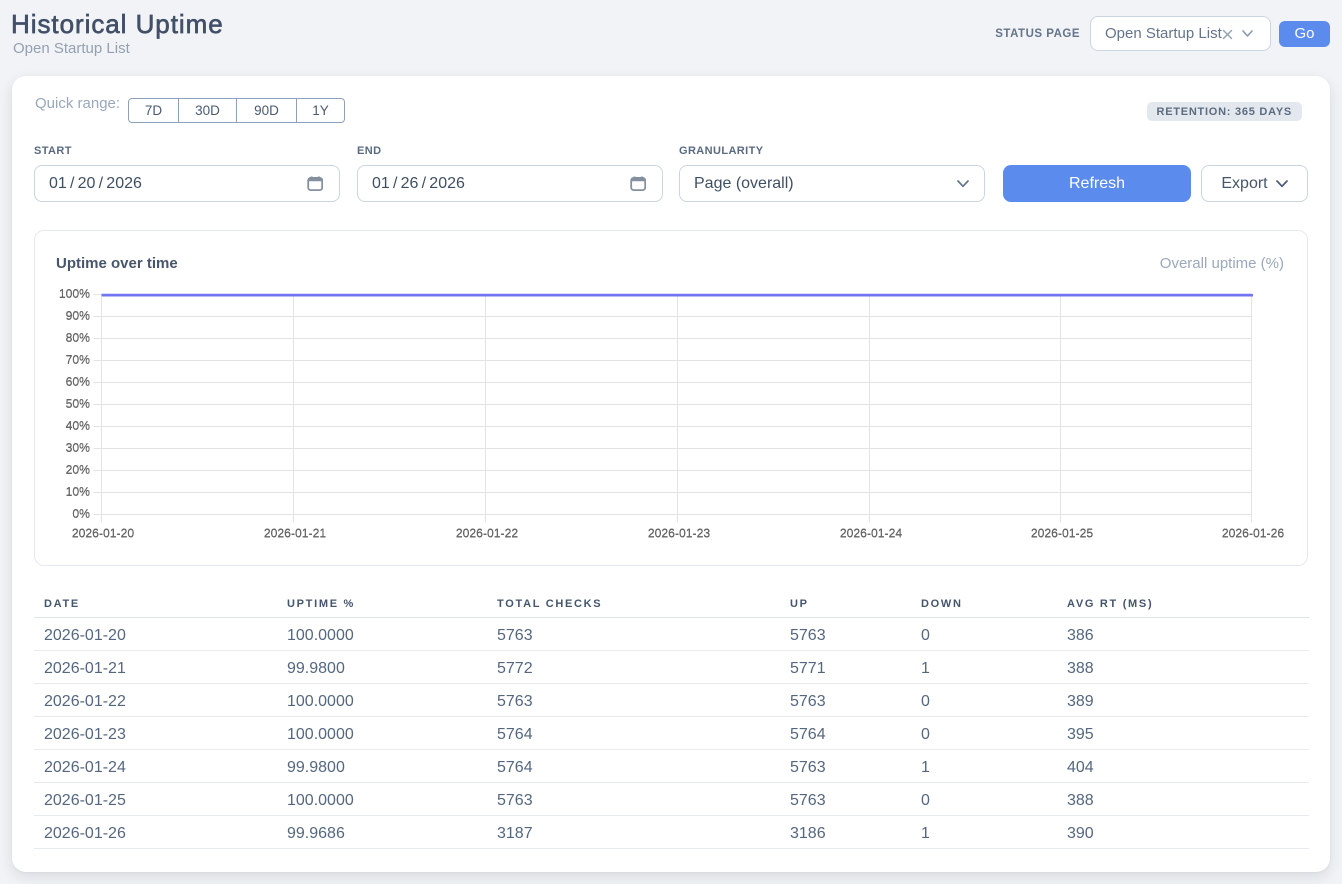  Describe the element at coordinates (78, 360) in the screenshot. I see `svg-text: 70%` at that location.